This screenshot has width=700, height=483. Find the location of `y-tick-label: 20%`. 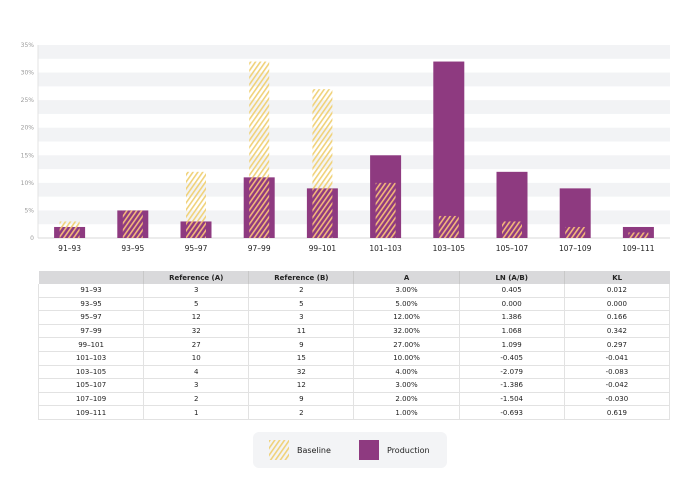

y-tick-label: 20% is located at coordinates (28, 128).